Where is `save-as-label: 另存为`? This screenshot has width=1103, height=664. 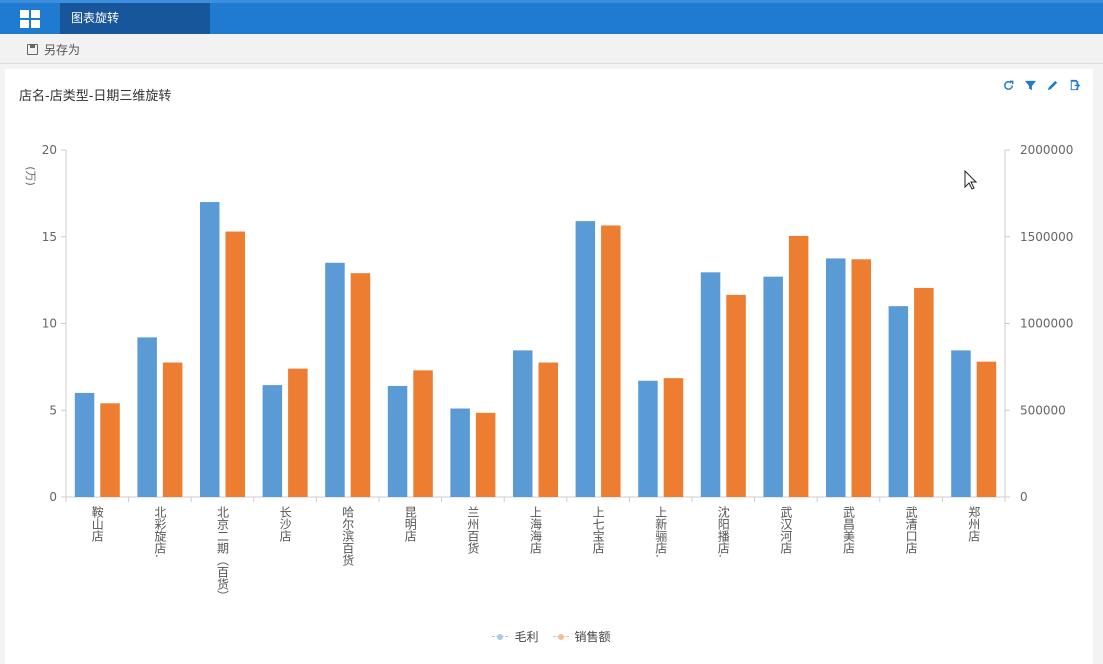 save-as-label: 另存为 is located at coordinates (62, 50).